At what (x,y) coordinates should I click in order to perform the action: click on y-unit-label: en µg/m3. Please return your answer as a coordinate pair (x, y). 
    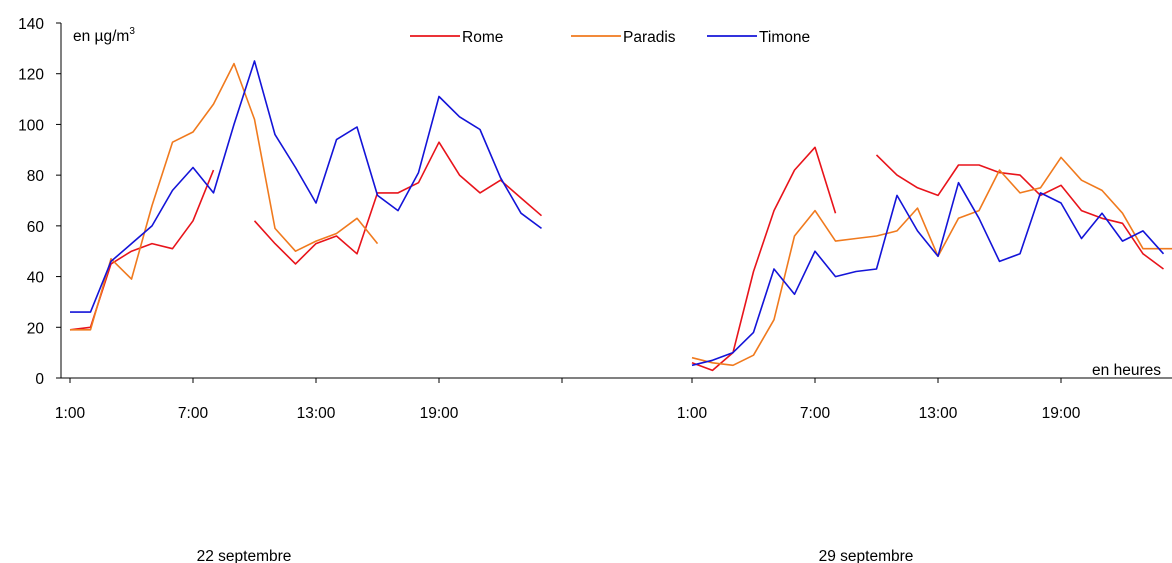
    Looking at the image, I should click on (104, 35).